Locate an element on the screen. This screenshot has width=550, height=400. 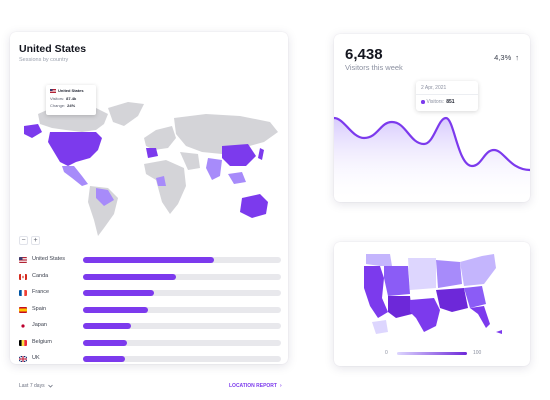
zoom-in-button: + is located at coordinates (35, 240).